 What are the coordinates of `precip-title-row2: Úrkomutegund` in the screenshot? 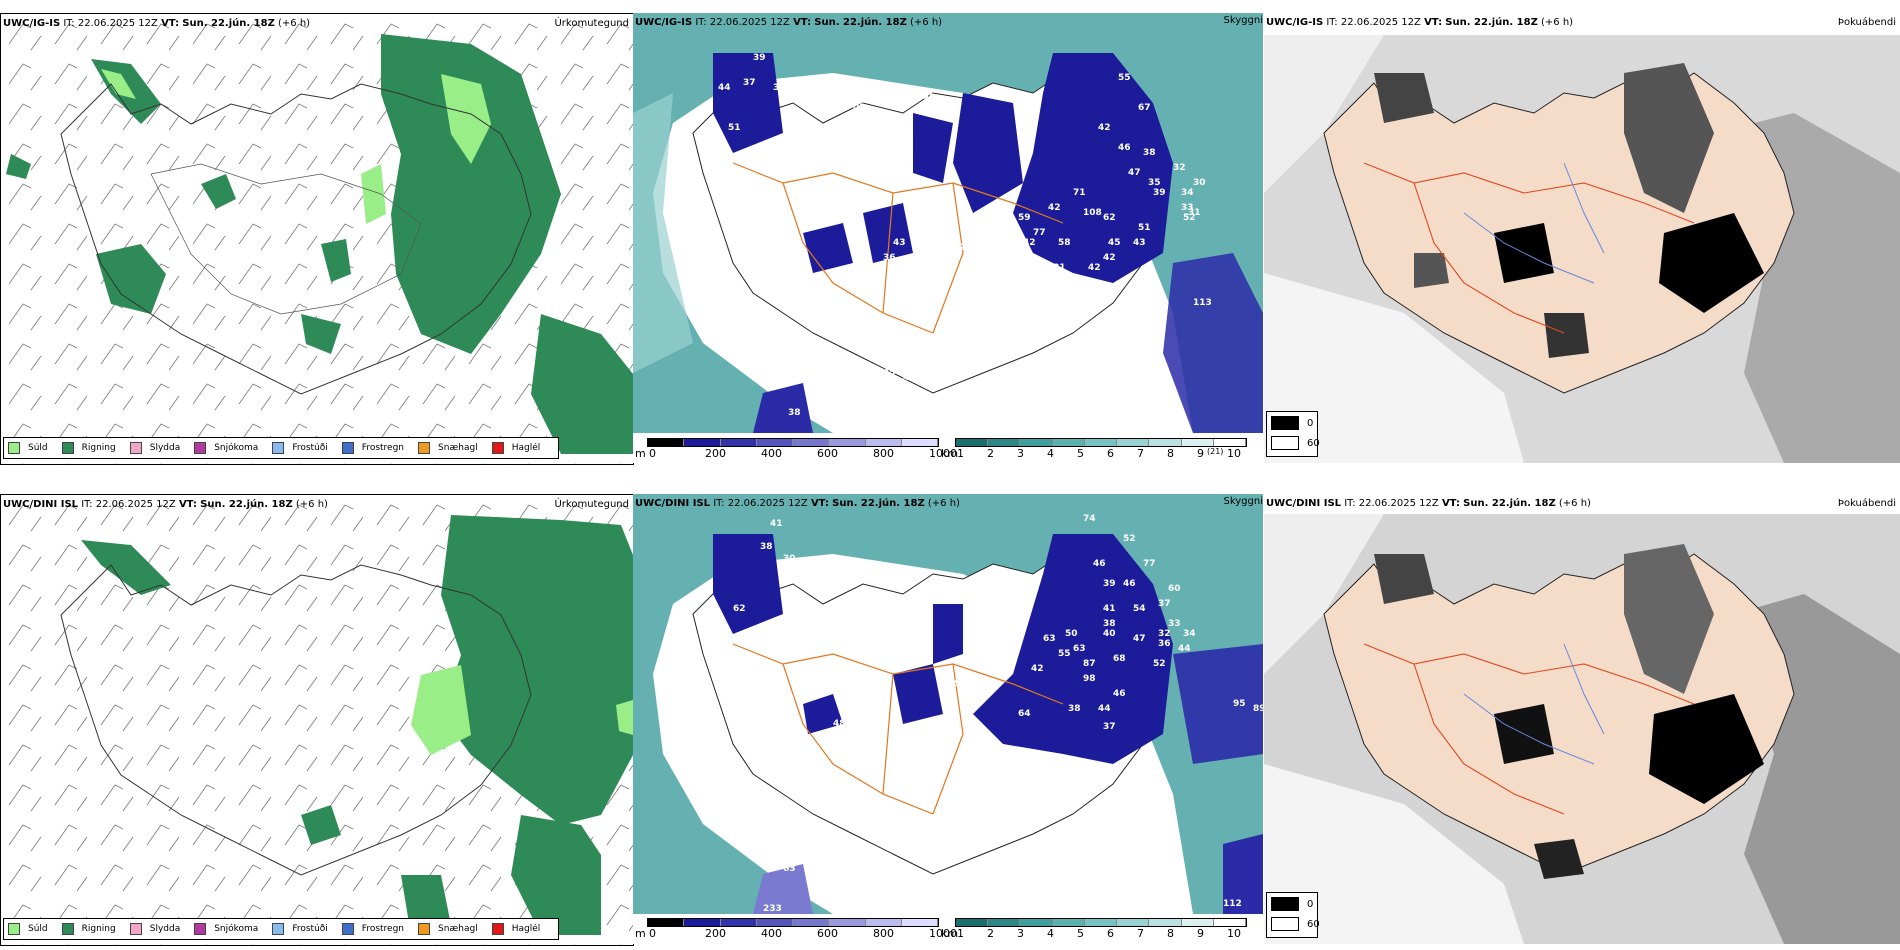 It's located at (591, 504).